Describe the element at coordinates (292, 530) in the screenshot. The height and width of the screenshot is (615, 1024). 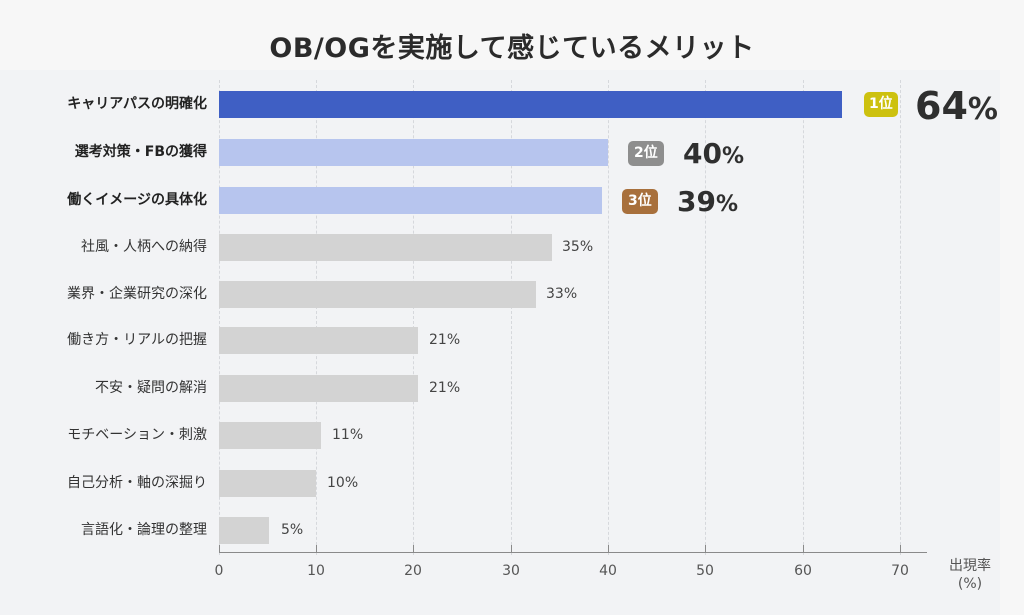
I see `value-label: 5%` at that location.